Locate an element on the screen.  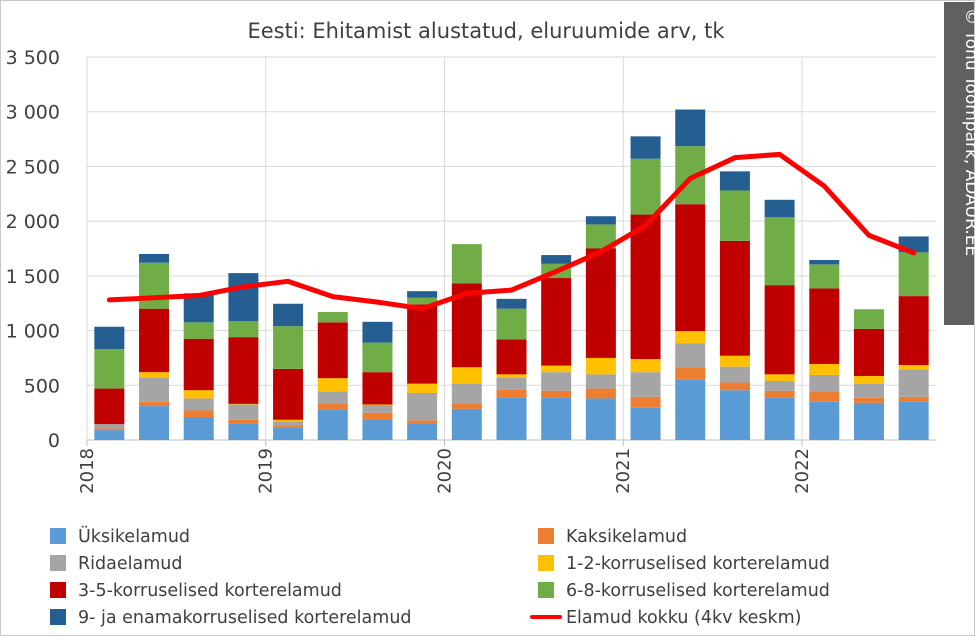
legend-label: Kaksikelamud is located at coordinates (626, 537).